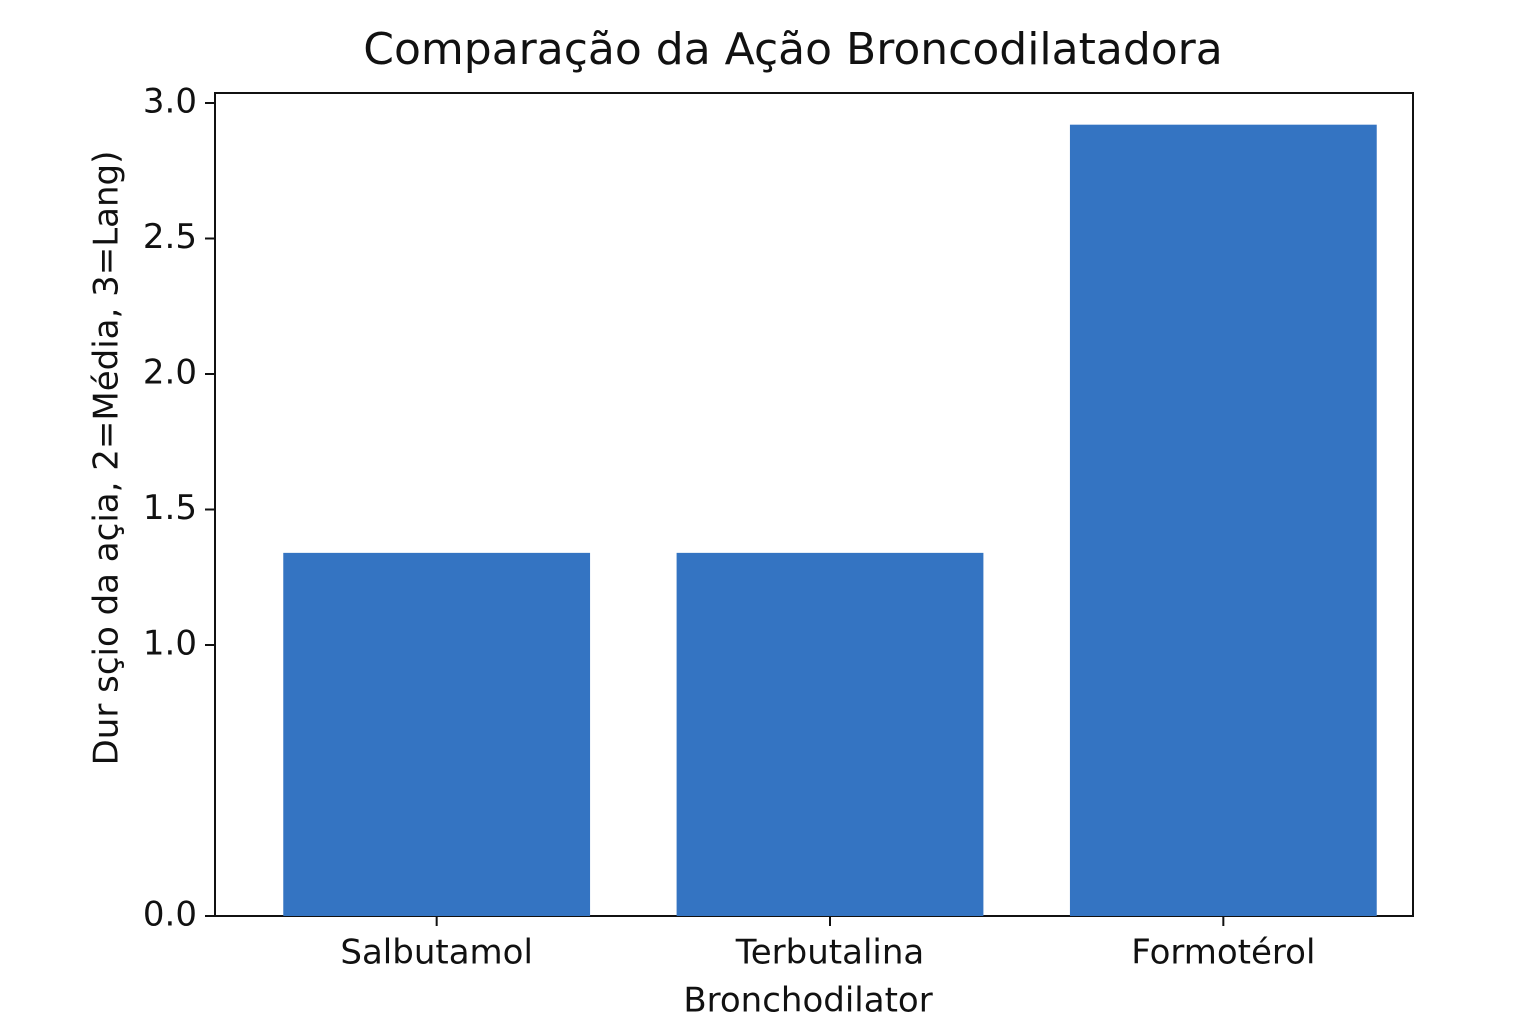 The image size is (1536, 1024). What do you see at coordinates (170, 237) in the screenshot?
I see `y-tick-label: 2.5` at bounding box center [170, 237].